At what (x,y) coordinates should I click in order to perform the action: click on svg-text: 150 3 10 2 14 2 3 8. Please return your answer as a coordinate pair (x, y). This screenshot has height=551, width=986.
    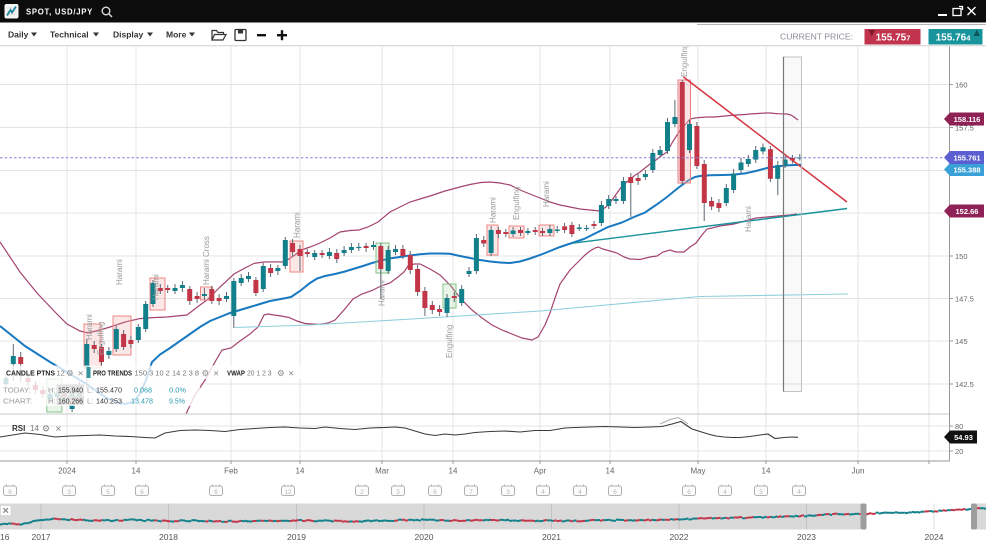
    Looking at the image, I should click on (167, 373).